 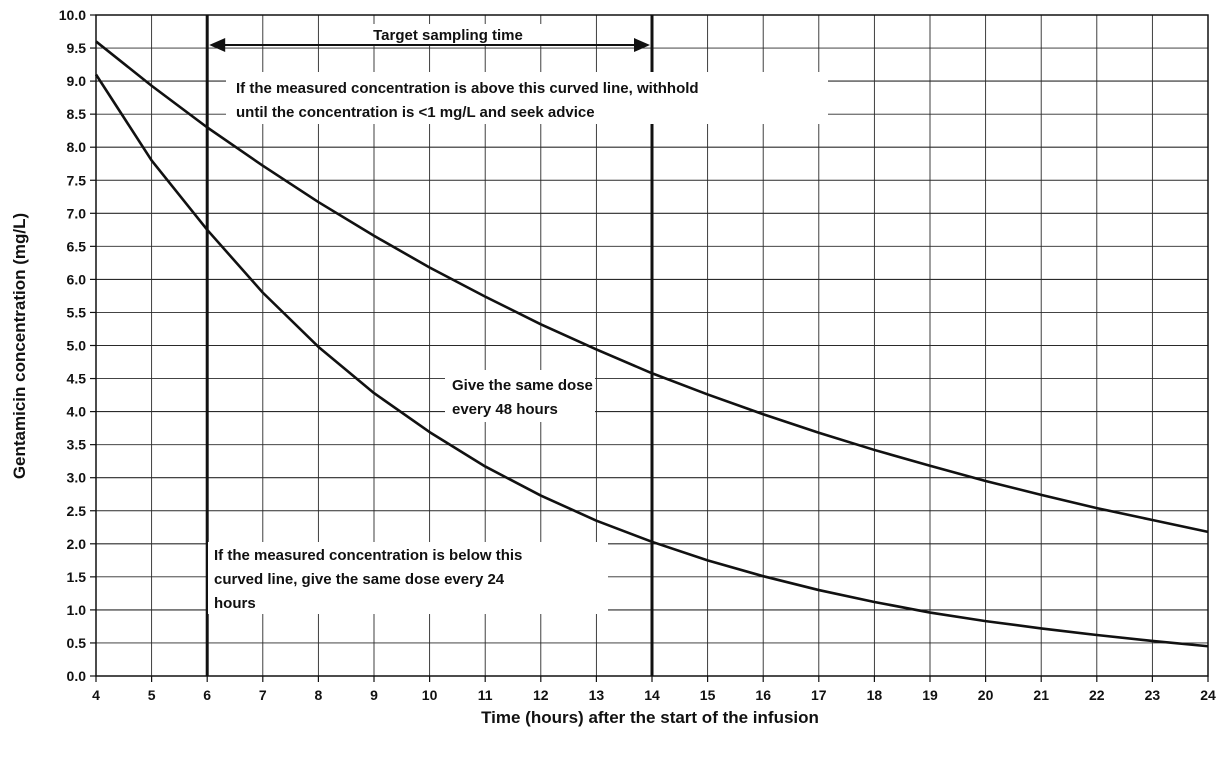 What do you see at coordinates (1097, 695) in the screenshot?
I see `x-tick-label: 22` at bounding box center [1097, 695].